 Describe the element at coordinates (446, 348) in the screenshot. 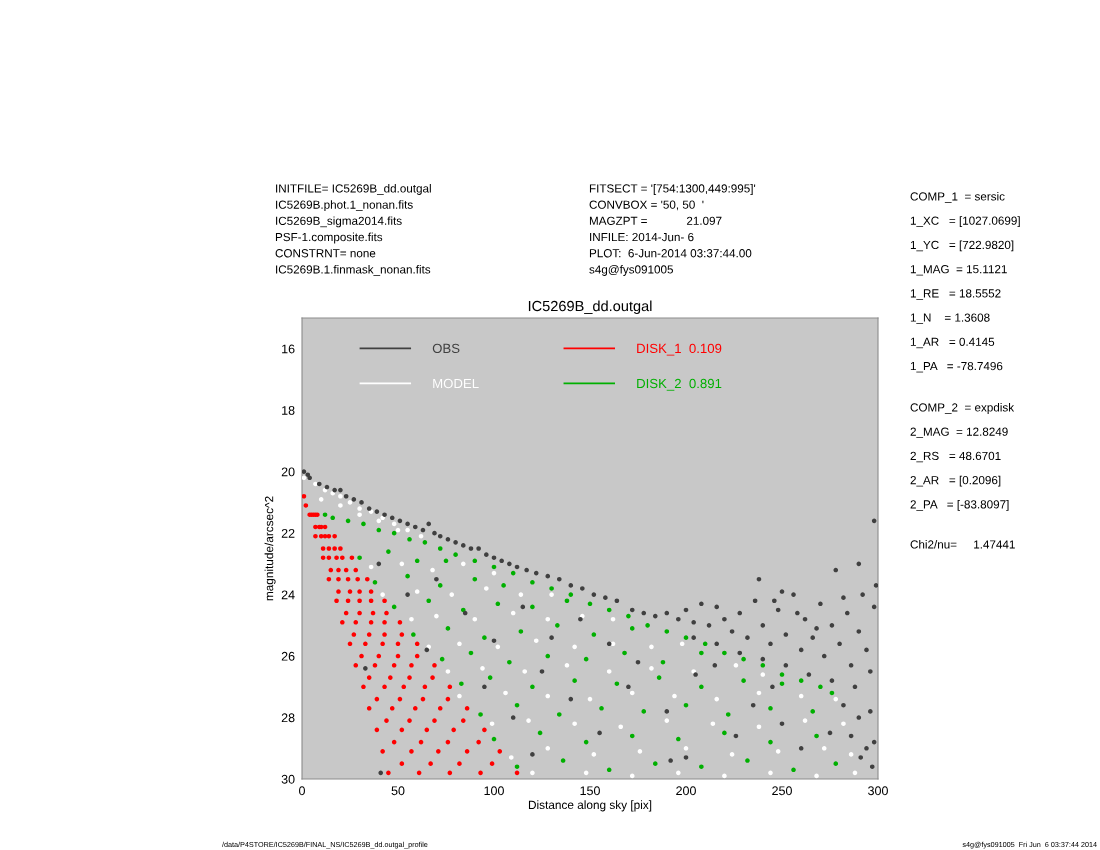

I see `legend-label: OBS` at that location.